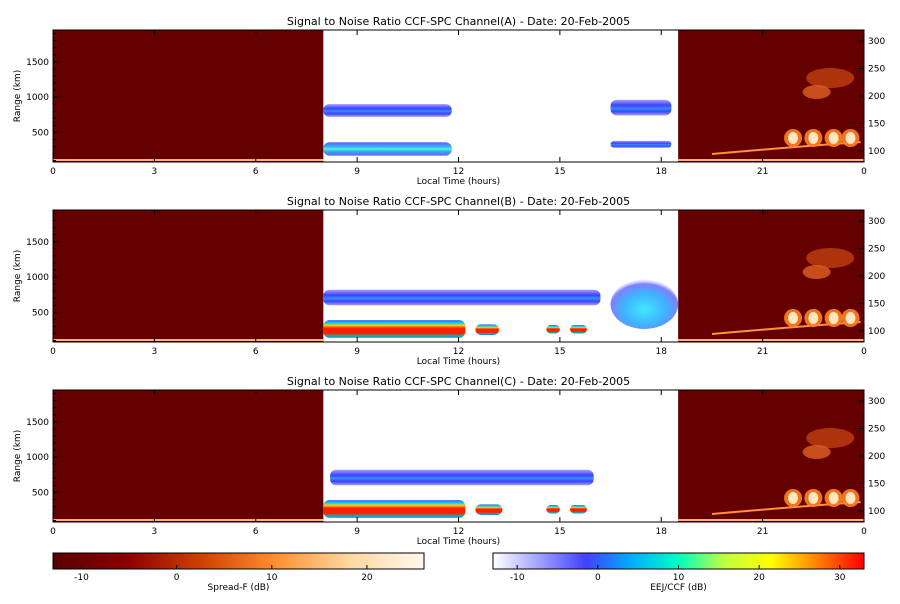 This screenshot has height=604, width=900. What do you see at coordinates (458, 182) in the screenshot?
I see `x-axis-label: Local Time (hours)` at bounding box center [458, 182].